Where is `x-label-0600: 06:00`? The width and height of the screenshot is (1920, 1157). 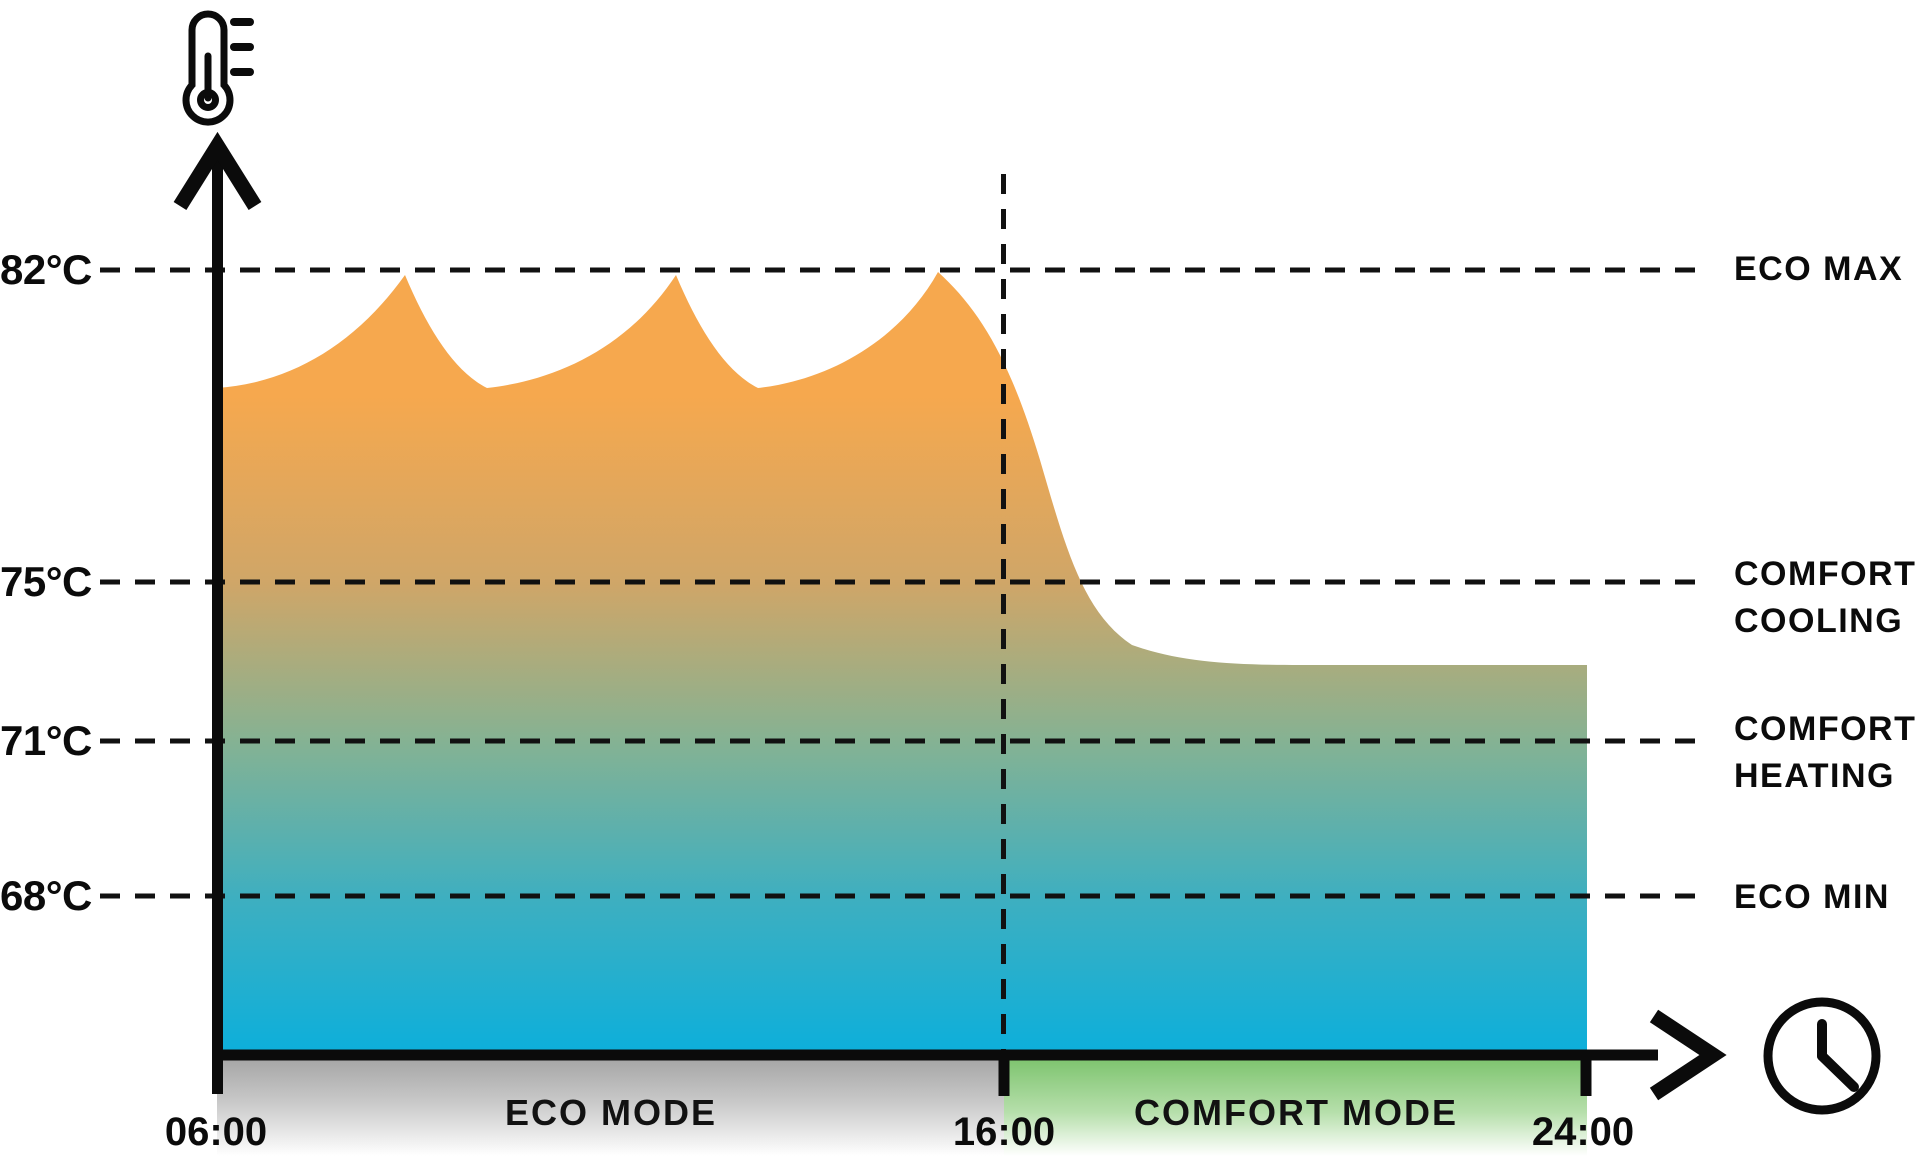
x-label-0600: 06:00 is located at coordinates (216, 1132).